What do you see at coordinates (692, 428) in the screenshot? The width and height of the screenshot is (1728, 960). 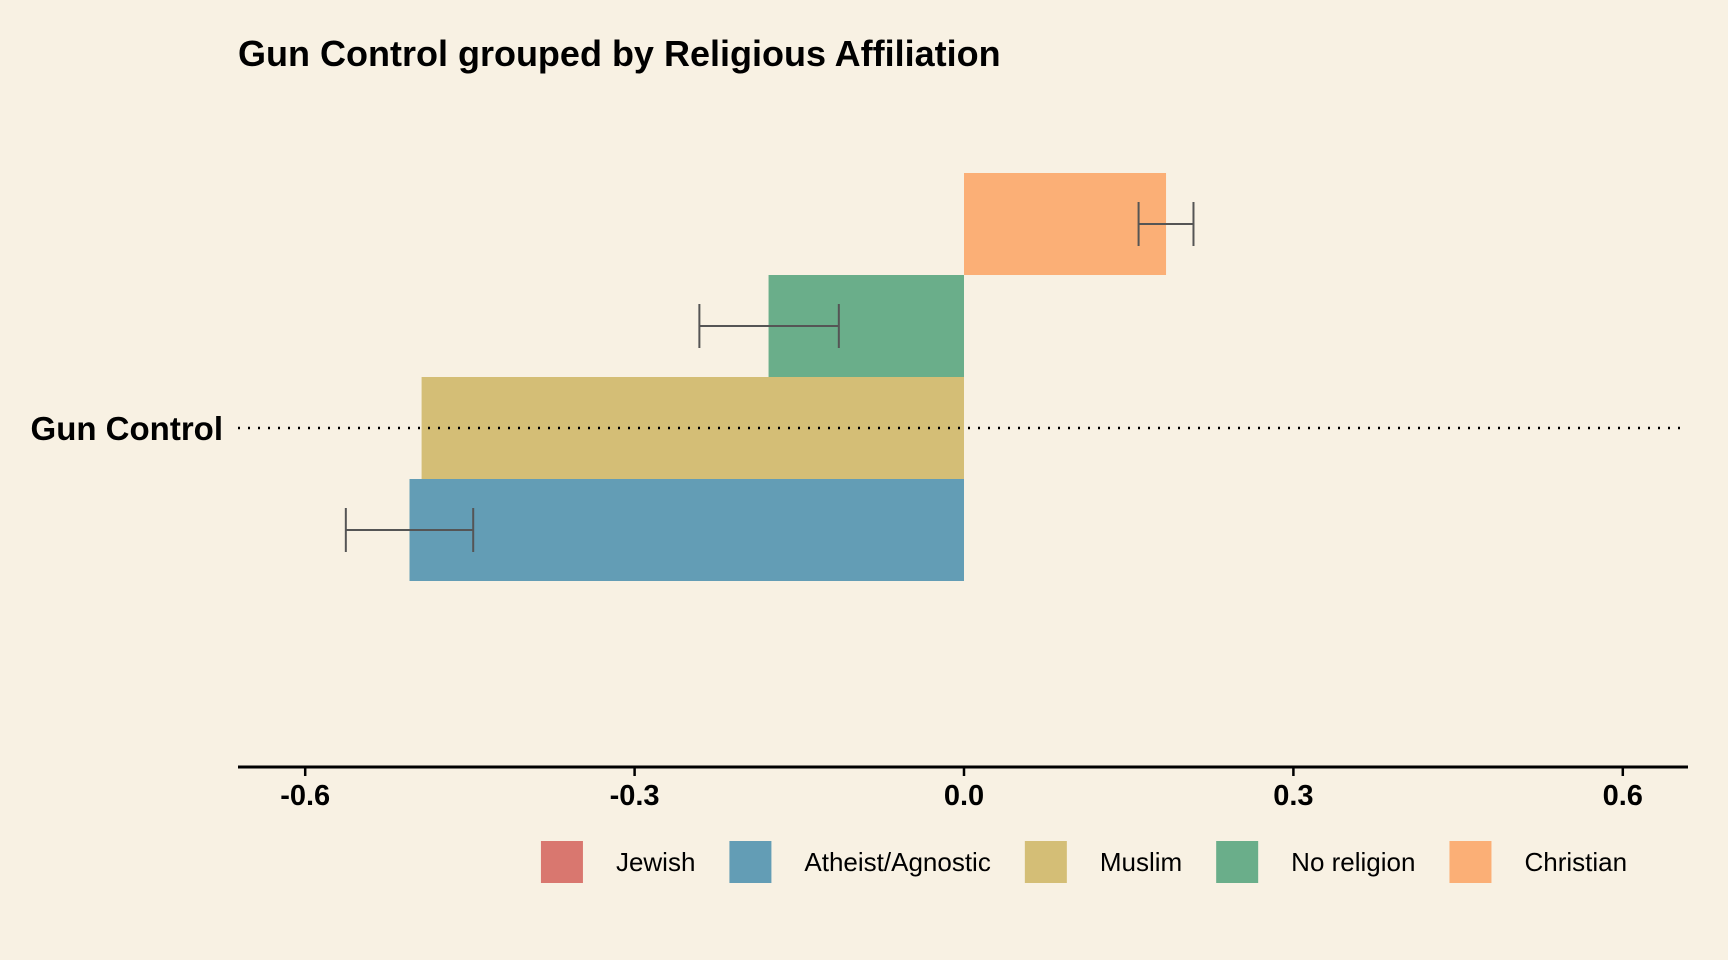 I see `bar-muslim` at bounding box center [692, 428].